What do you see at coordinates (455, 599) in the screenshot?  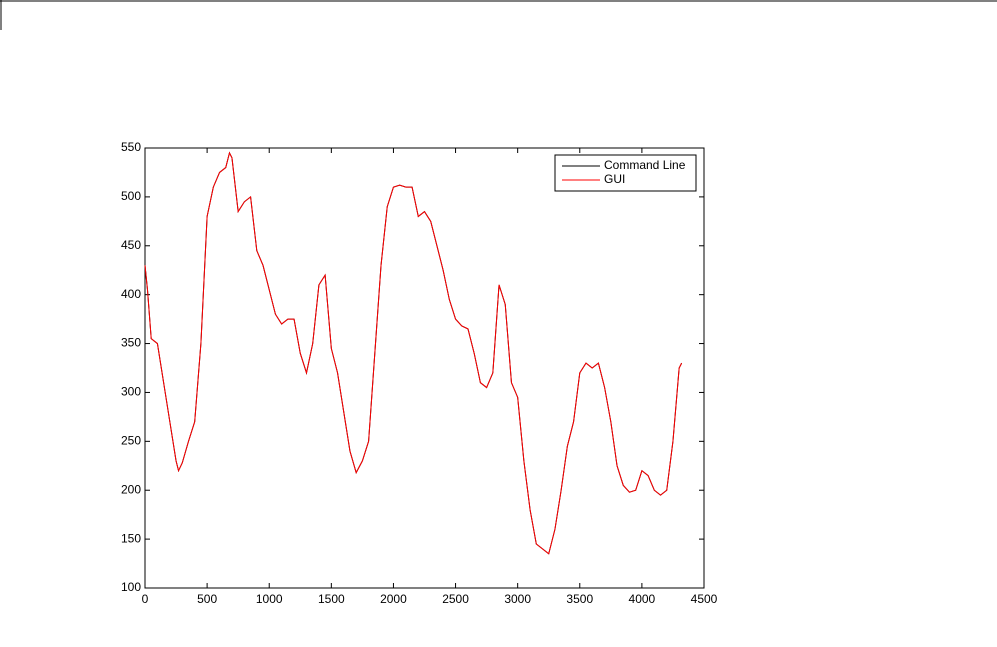 I see `x-tick-label: 2500` at bounding box center [455, 599].